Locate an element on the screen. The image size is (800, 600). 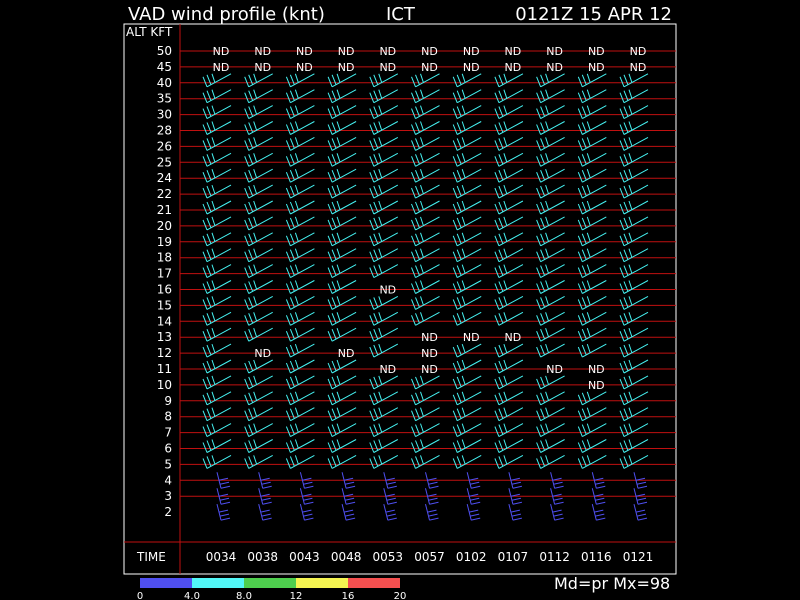
x-tick-label: 0048 is located at coordinates (346, 557).